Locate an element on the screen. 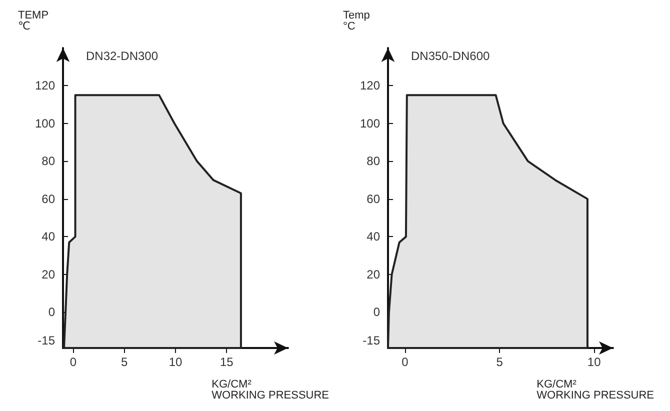 This screenshot has width=670, height=411. x-tick-label: 15 is located at coordinates (227, 362).